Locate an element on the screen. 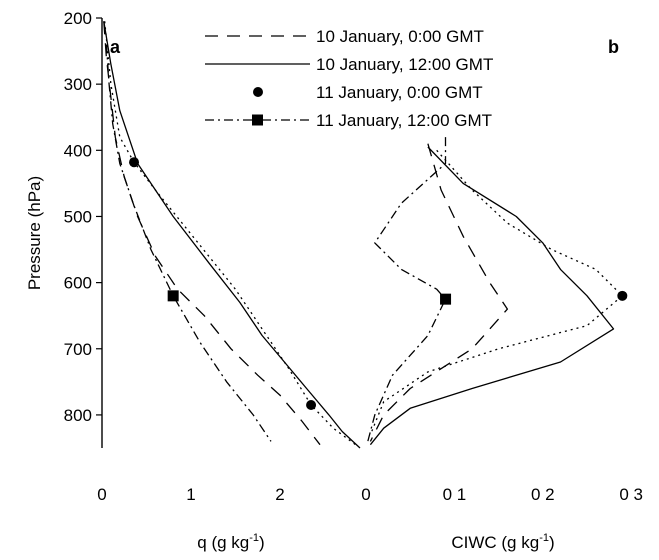  y-tick-label: 300 is located at coordinates (78, 84).